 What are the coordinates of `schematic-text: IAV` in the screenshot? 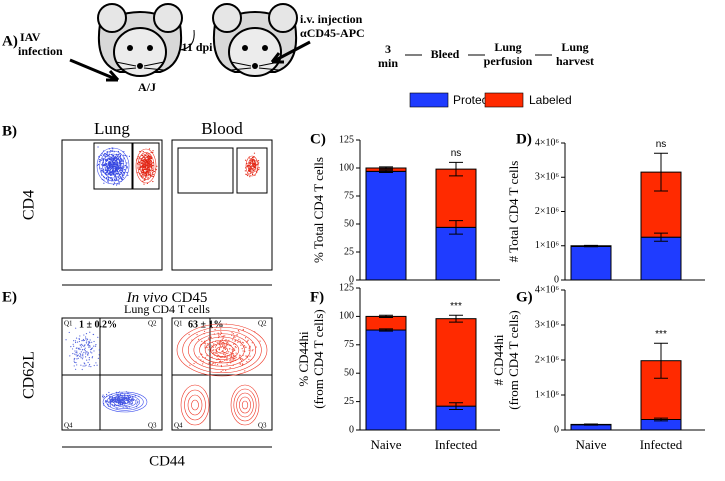 It's located at (30, 37).